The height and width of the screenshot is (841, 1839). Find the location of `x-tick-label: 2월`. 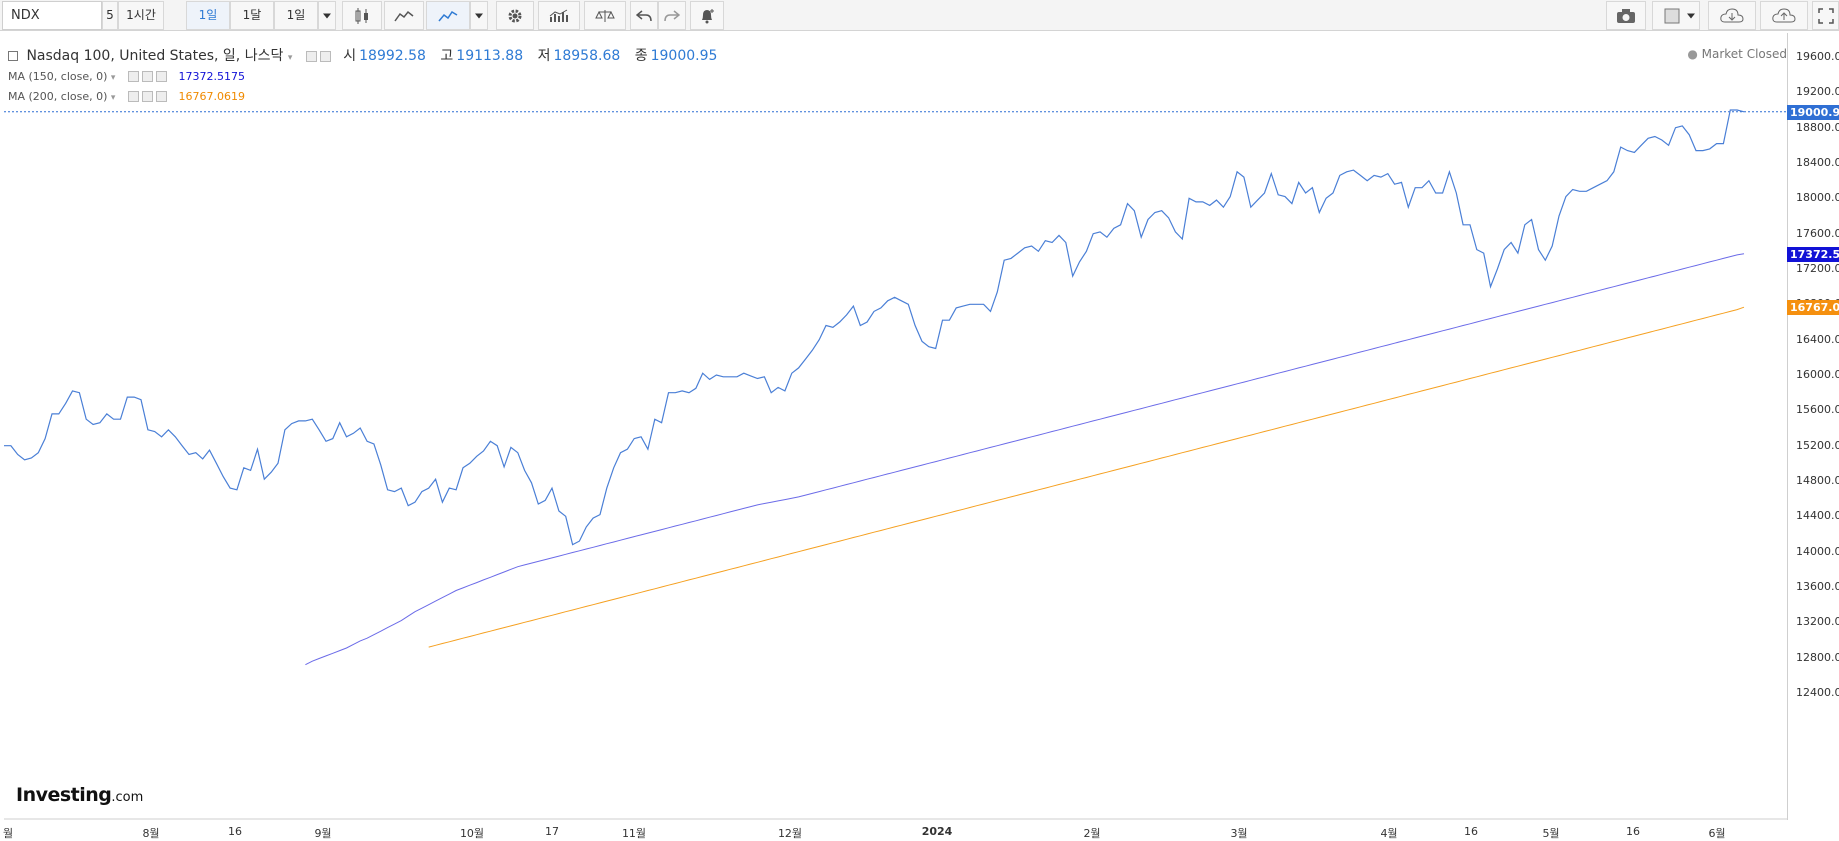

x-tick-label: 2월 is located at coordinates (1092, 833).